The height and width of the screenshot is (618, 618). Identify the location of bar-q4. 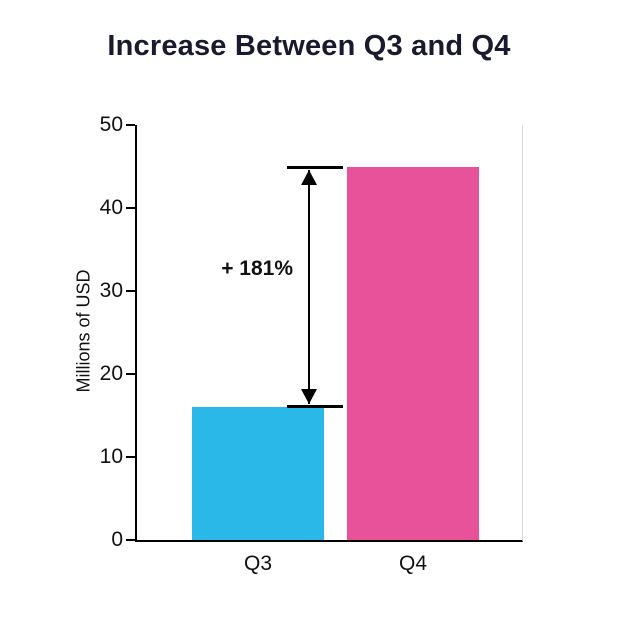
(413, 353).